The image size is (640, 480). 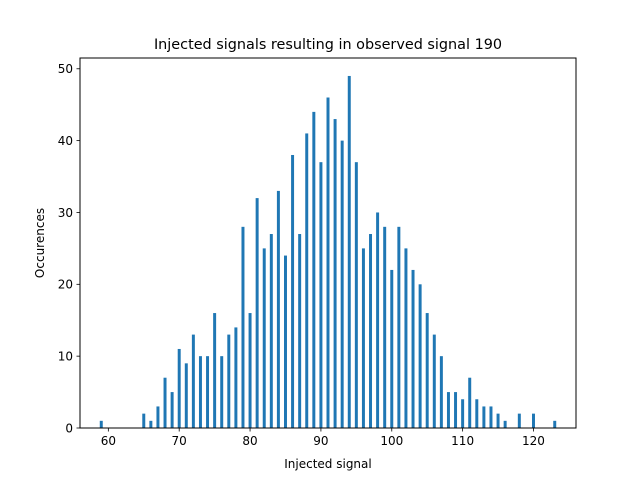 I want to click on y-tick-label: 50, so click(x=65, y=69).